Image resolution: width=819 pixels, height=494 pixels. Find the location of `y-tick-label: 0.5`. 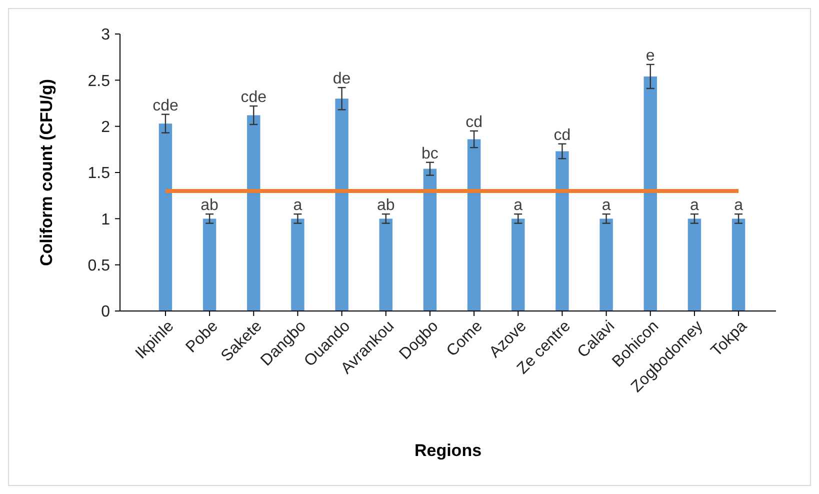

y-tick-label: 0.5 is located at coordinates (99, 265).